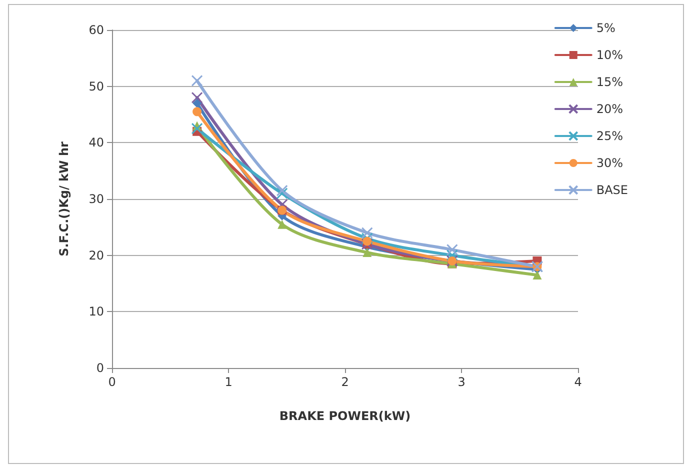 The width and height of the screenshot is (696, 470). I want to click on legend-label: BASE, so click(612, 190).